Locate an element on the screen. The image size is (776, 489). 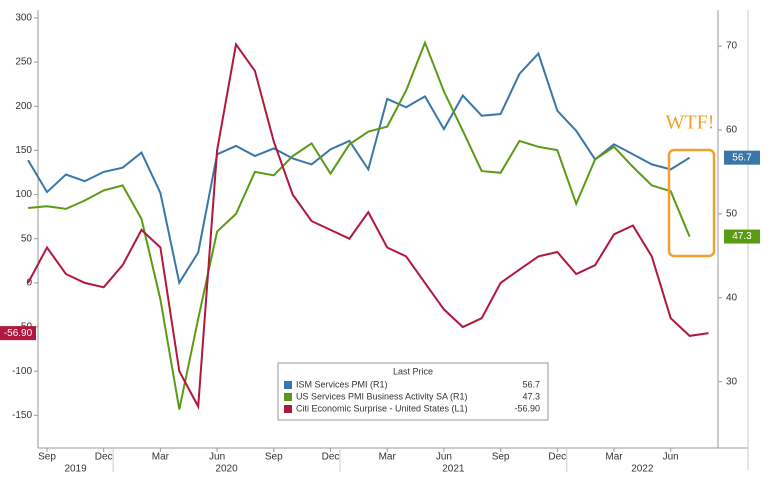
last-value-label: 47.3 is located at coordinates (742, 236).